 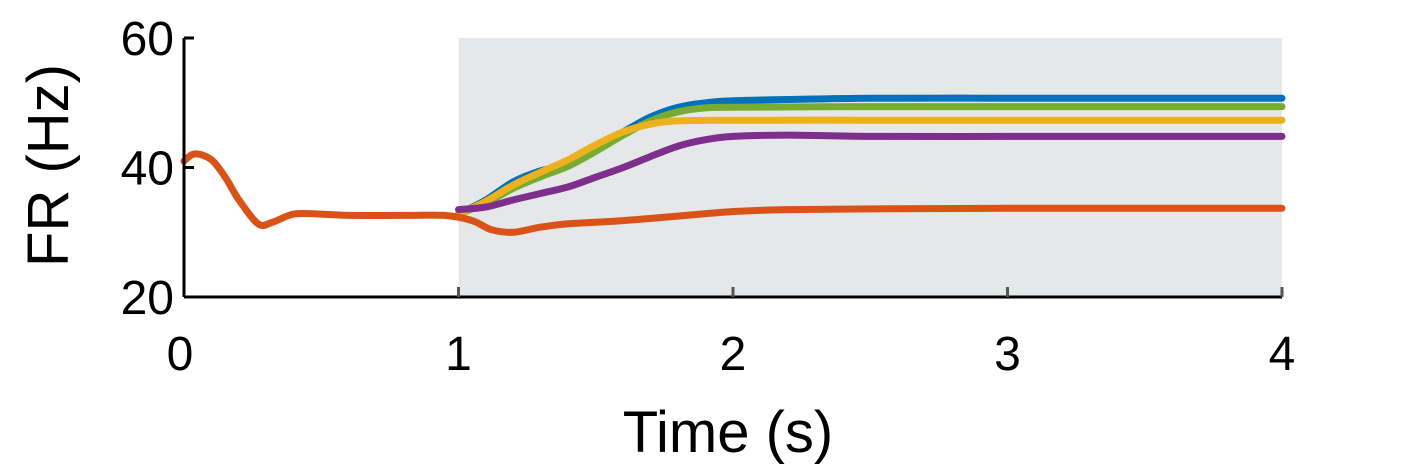 What do you see at coordinates (458, 354) in the screenshot?
I see `x-tick-label-1: 1` at bounding box center [458, 354].